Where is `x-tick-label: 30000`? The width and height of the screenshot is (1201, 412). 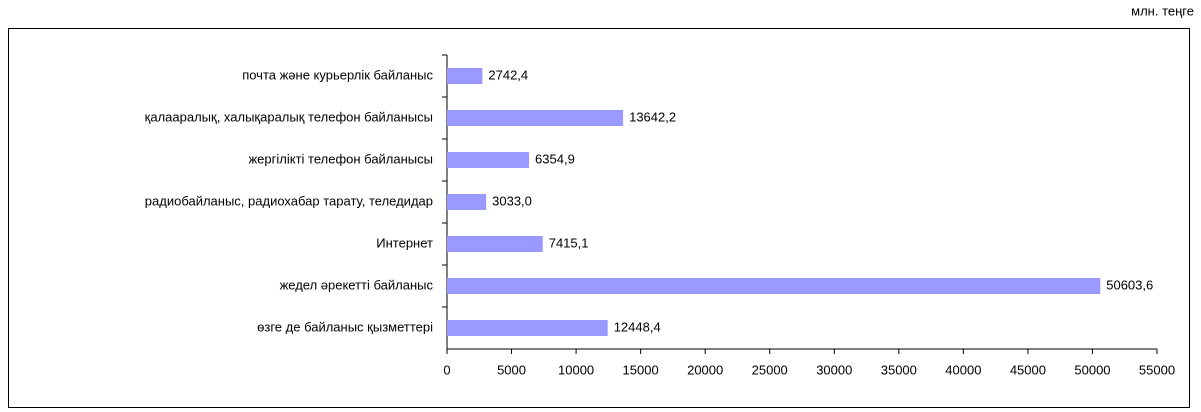 x-tick-label: 30000 is located at coordinates (834, 369).